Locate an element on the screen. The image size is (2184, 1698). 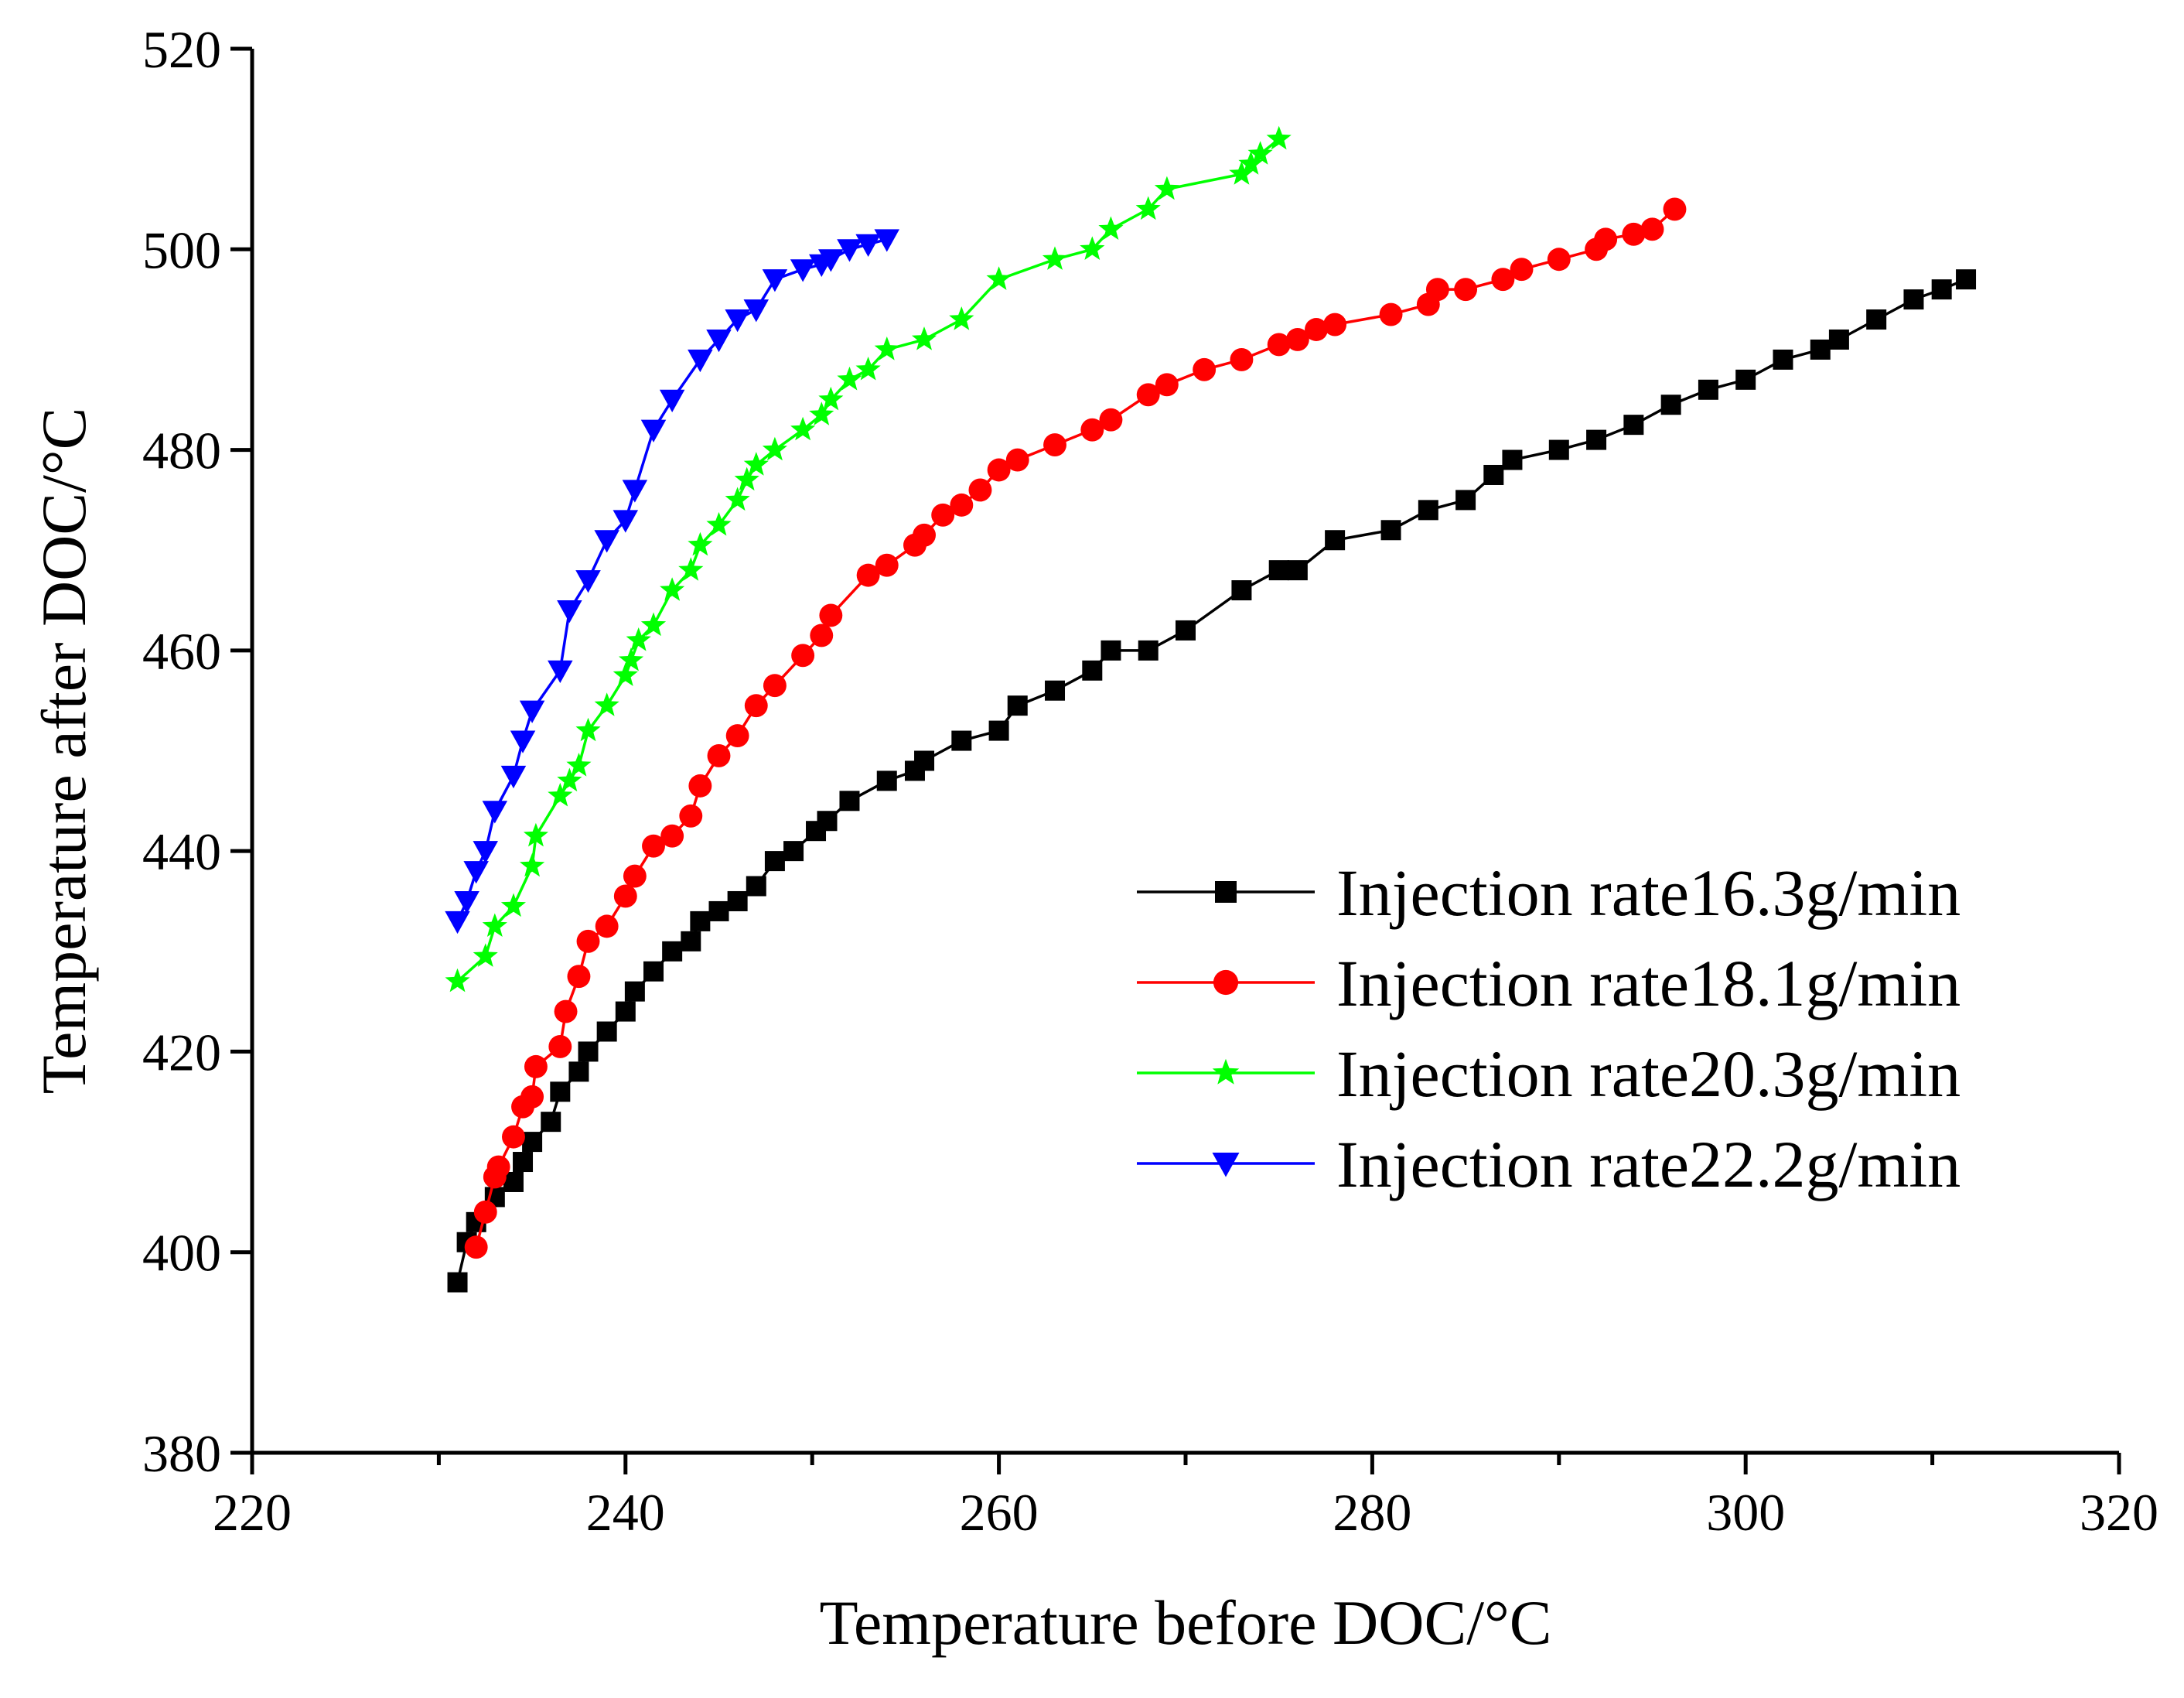
y-tick-label: 500 is located at coordinates (181, 250).